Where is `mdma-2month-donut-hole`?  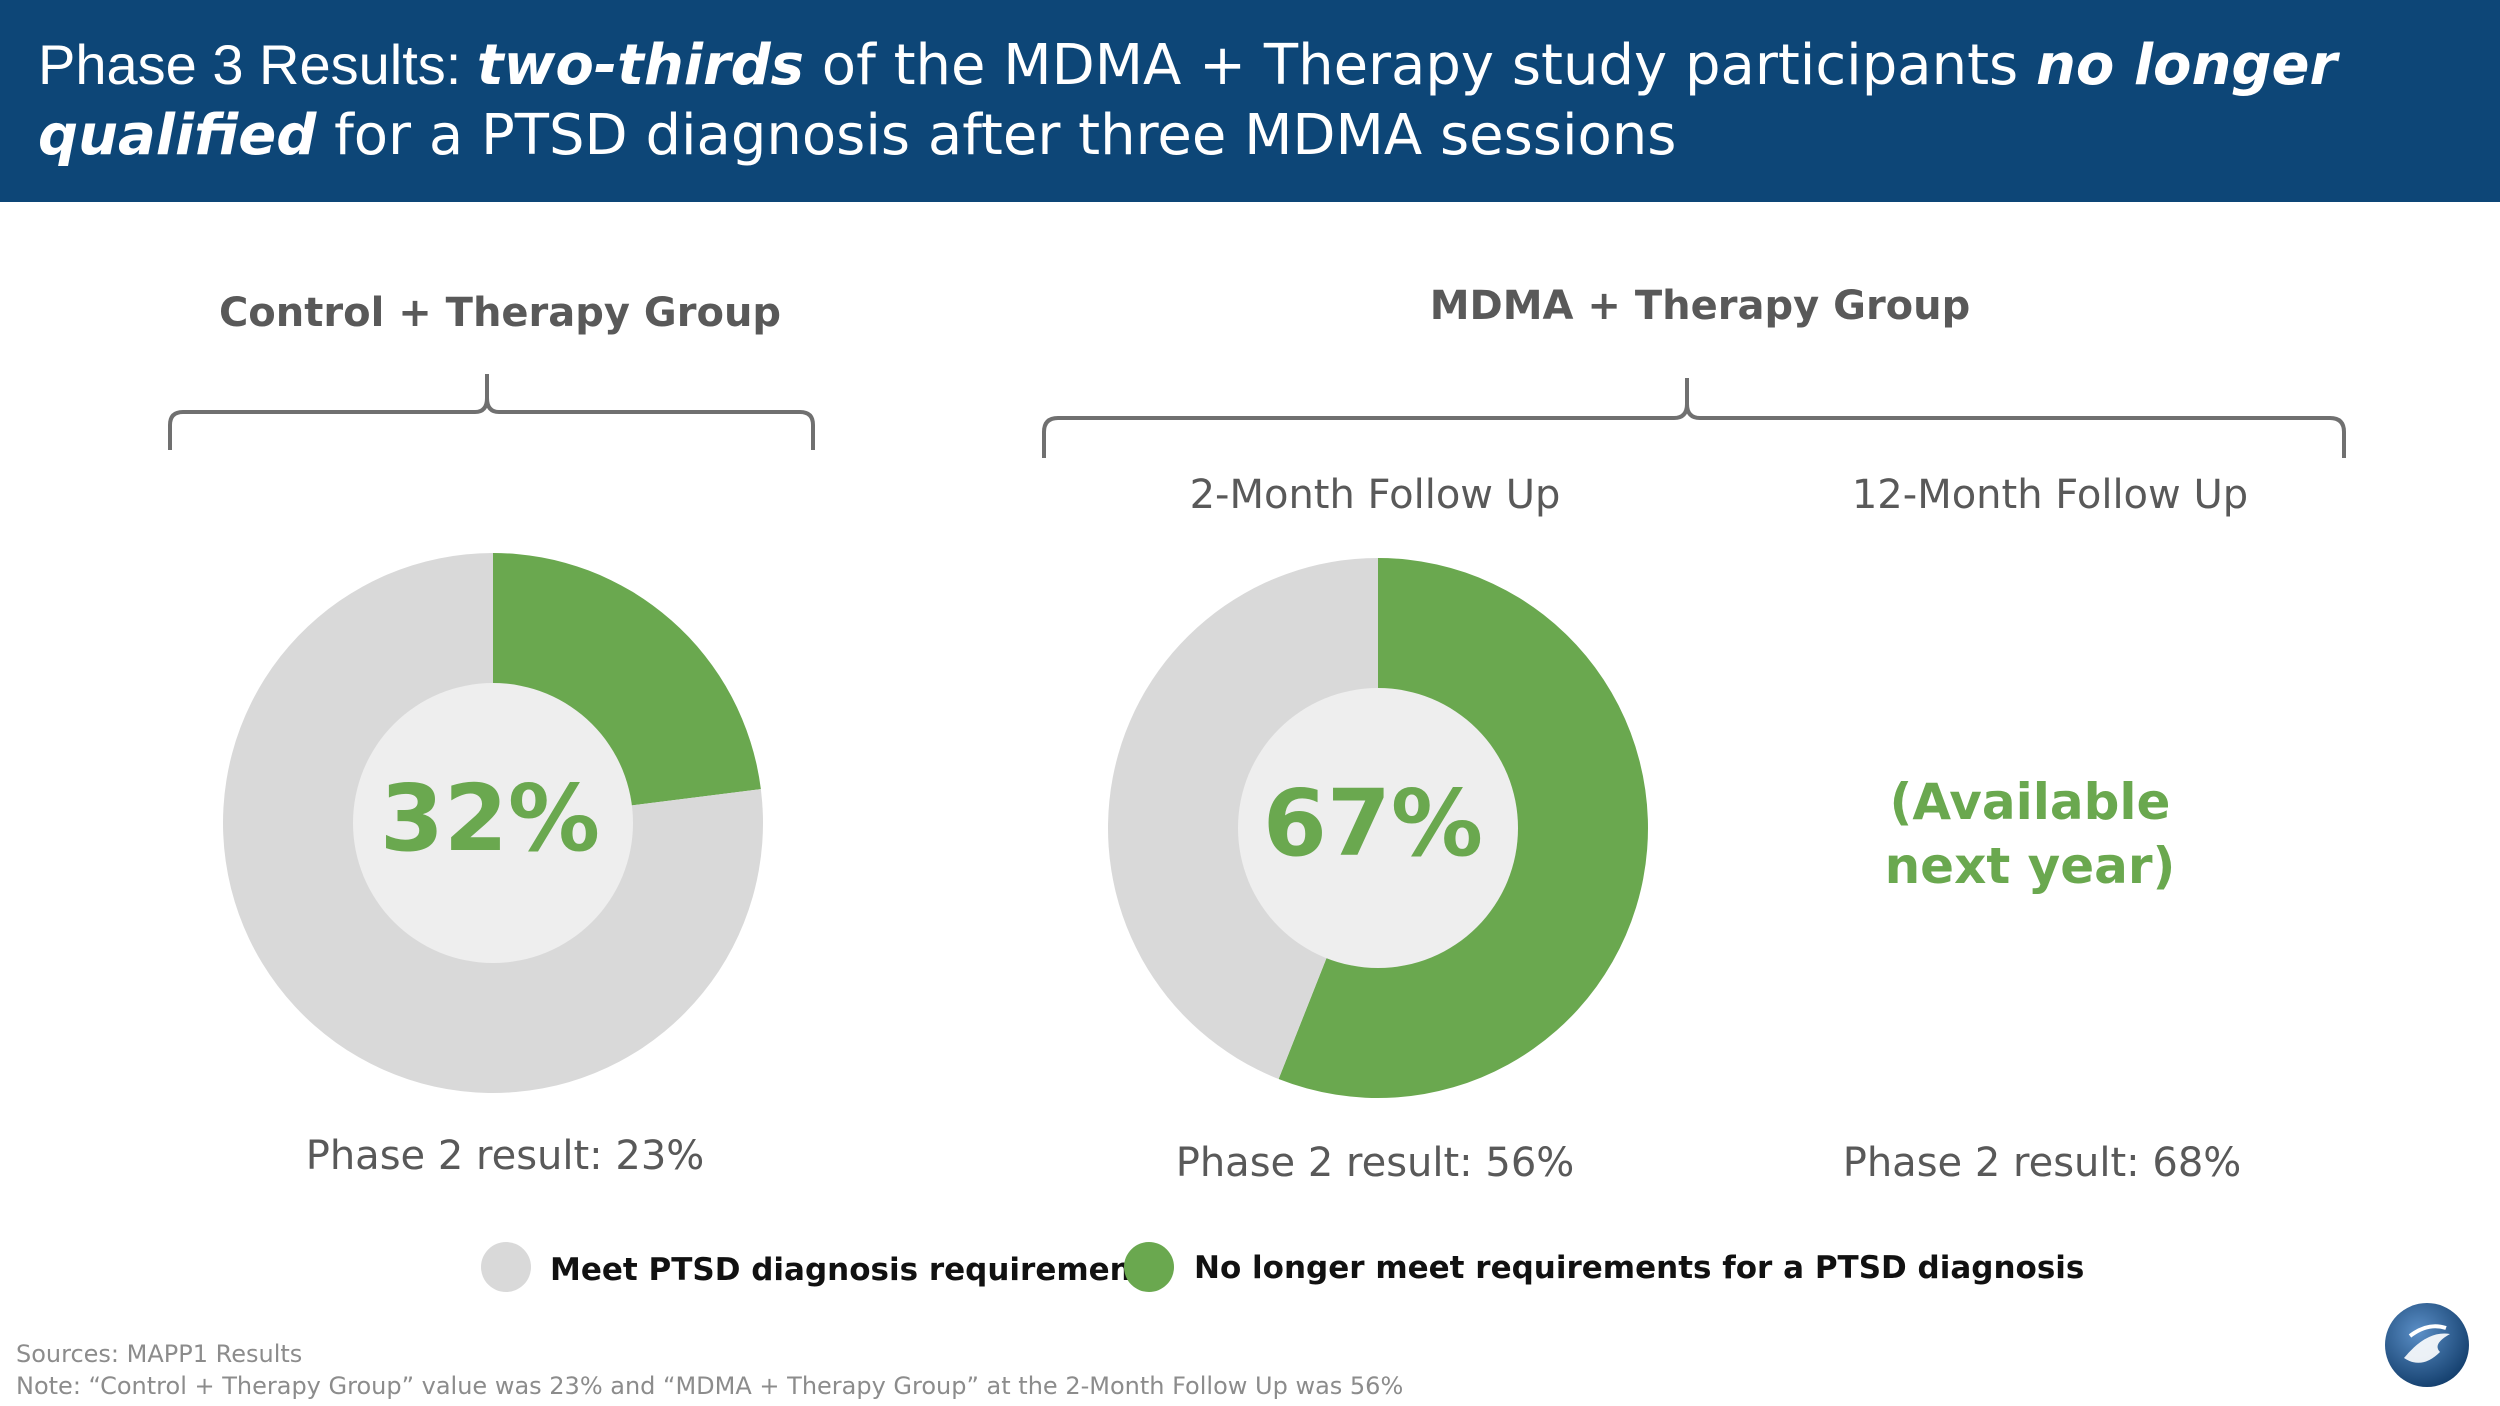
mdma-2month-donut-hole is located at coordinates (1378, 828).